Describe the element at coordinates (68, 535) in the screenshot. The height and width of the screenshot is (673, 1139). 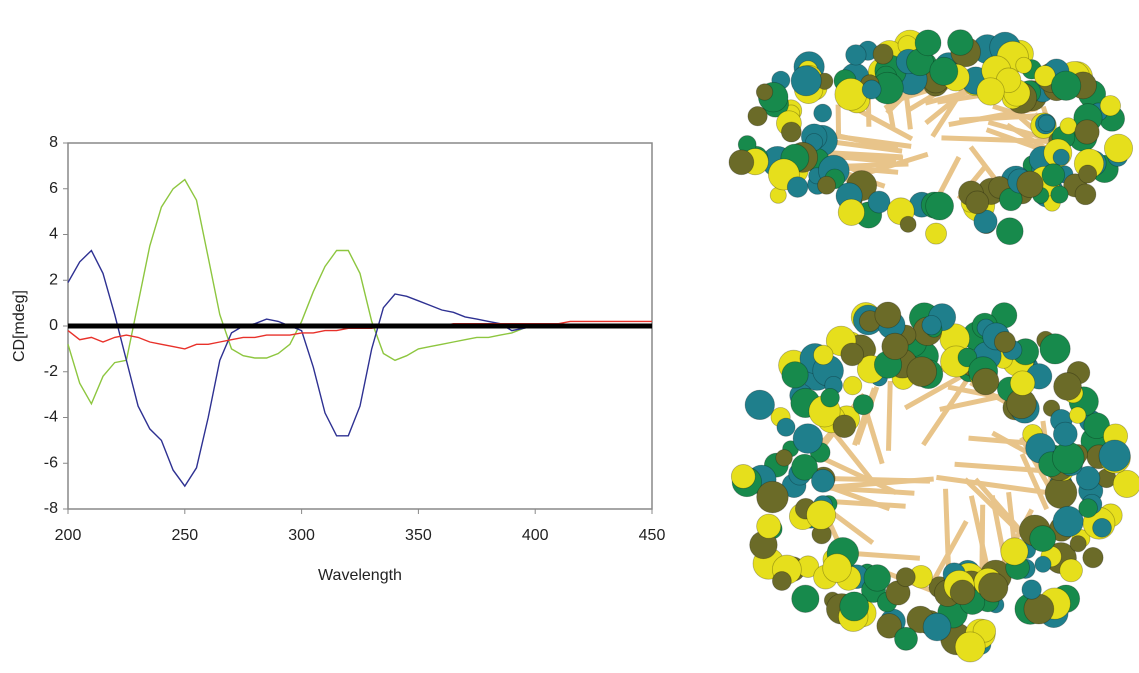
I see `x-tick-label: 200` at that location.